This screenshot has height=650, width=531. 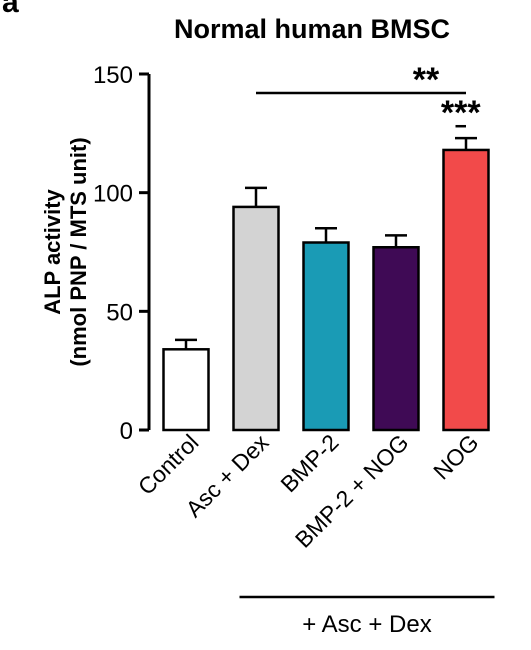 I want to click on y-axis-label-line-1: ALP activity, so click(x=52, y=251).